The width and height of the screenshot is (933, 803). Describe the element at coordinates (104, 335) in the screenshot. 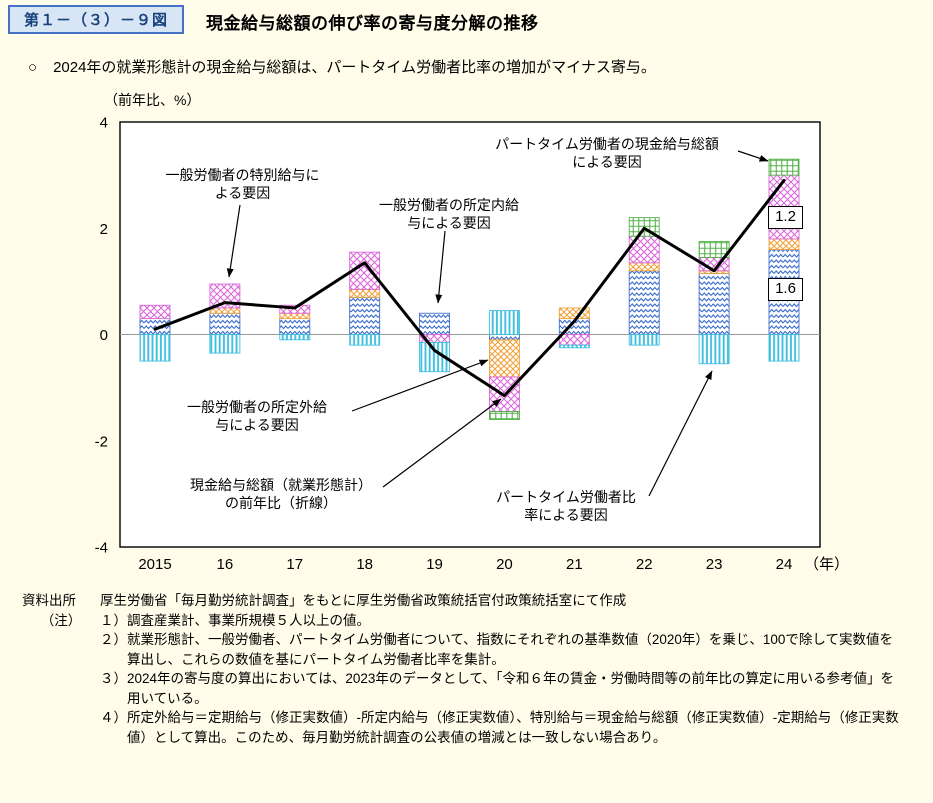

I see `y-tick-label: 0` at that location.